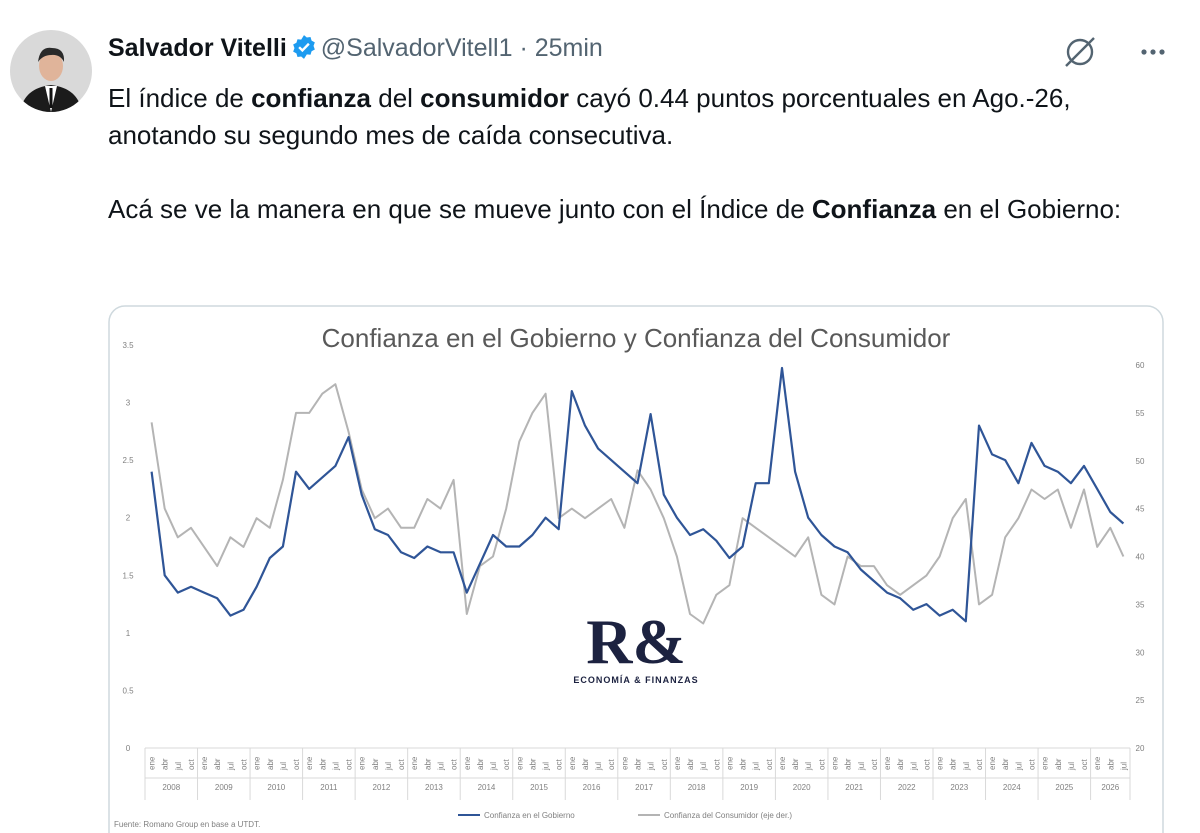 The image size is (1200, 833). I want to click on year-label: 2012, so click(382, 787).